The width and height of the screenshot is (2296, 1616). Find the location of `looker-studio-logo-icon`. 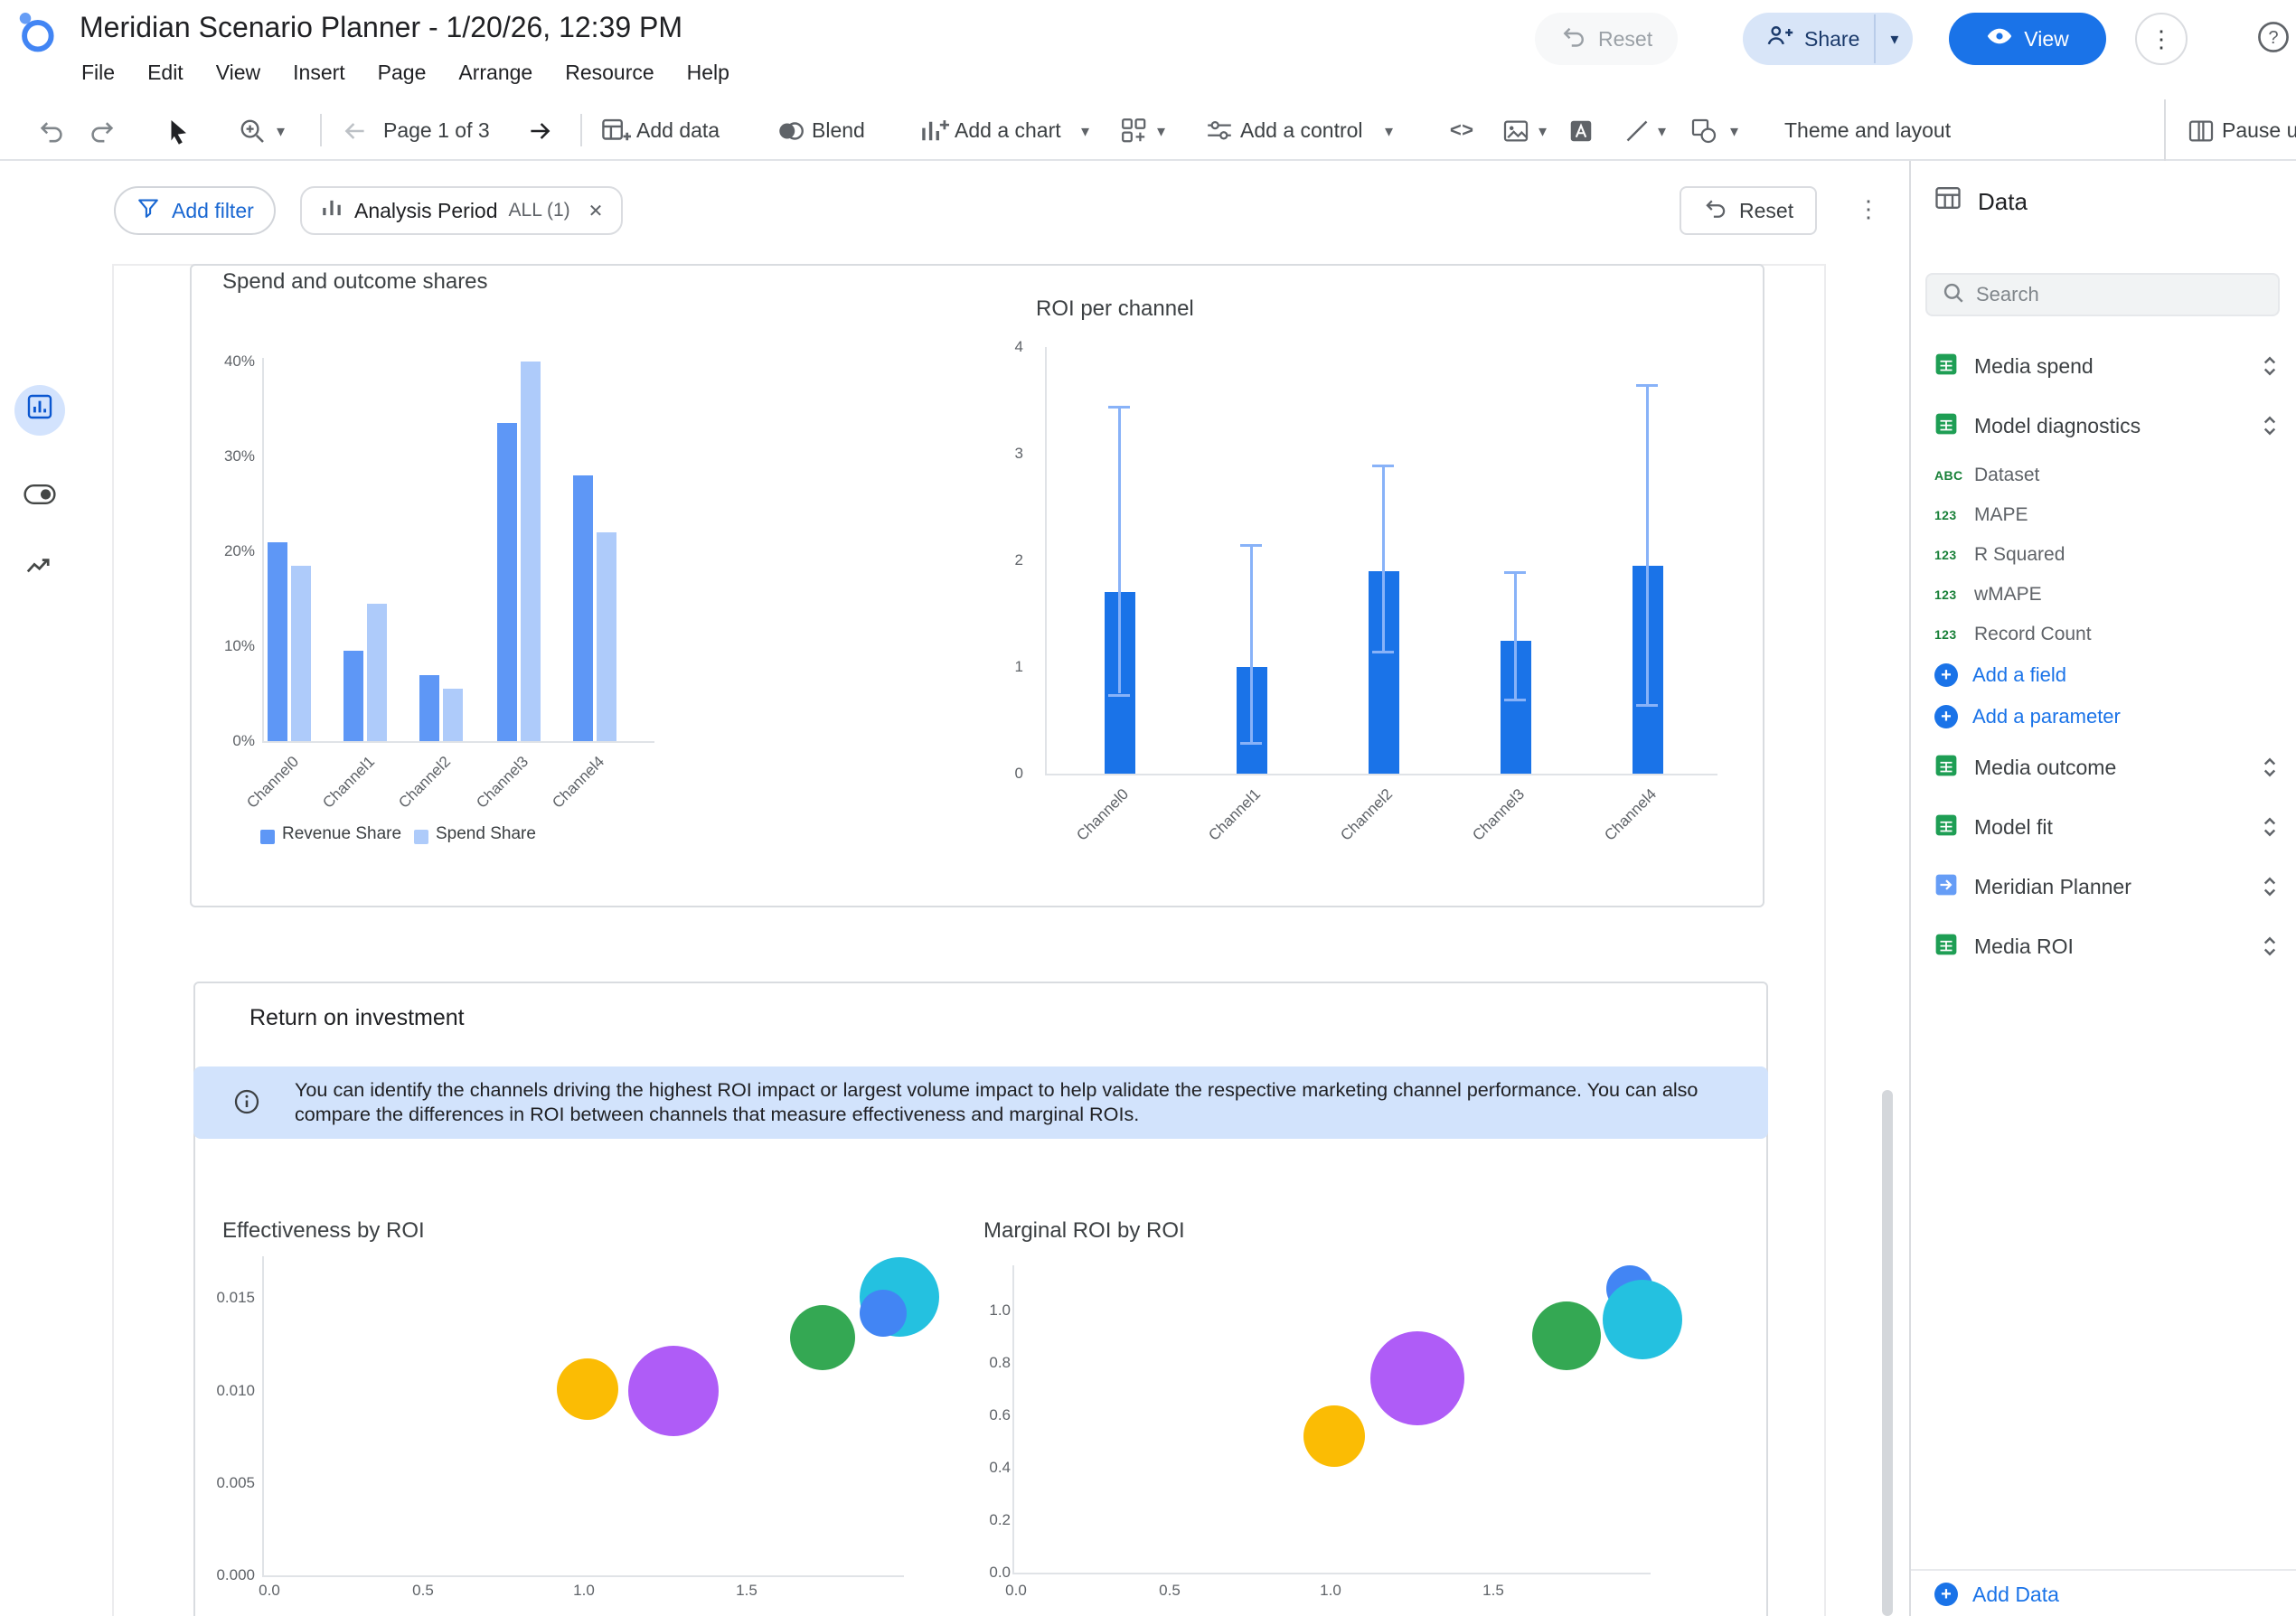

looker-studio-logo-icon is located at coordinates (36, 36).